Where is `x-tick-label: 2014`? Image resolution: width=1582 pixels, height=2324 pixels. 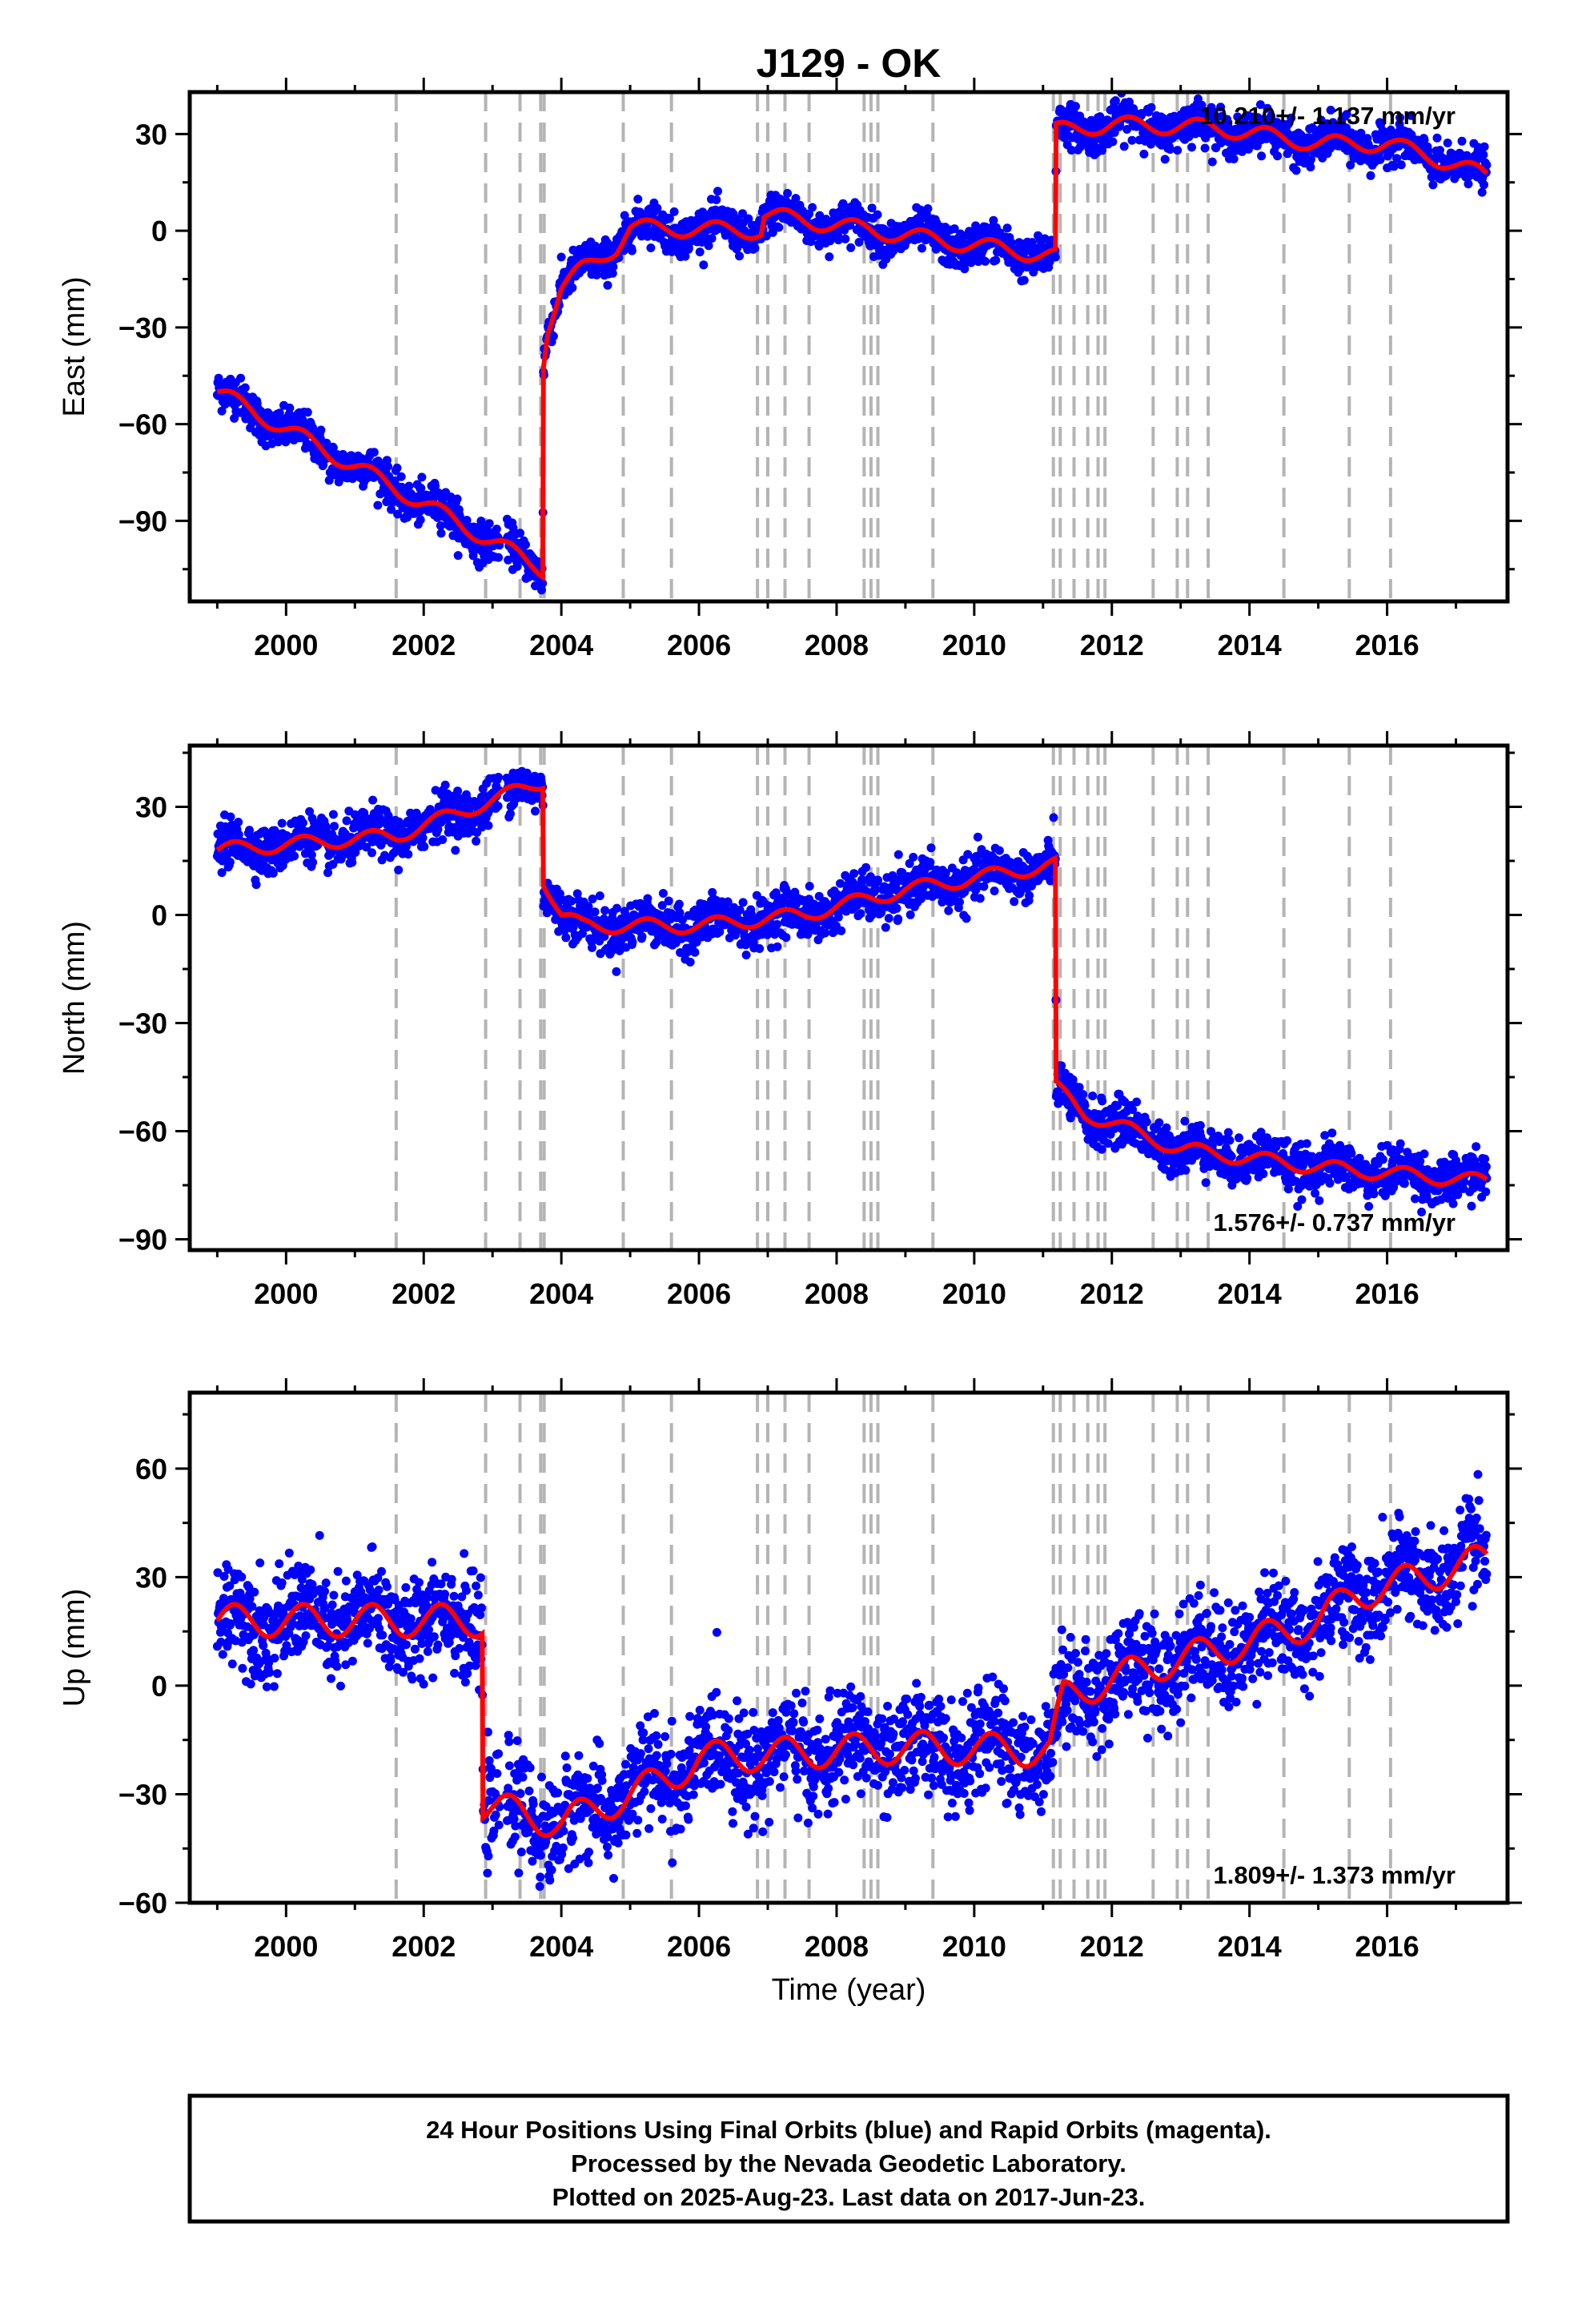
x-tick-label: 2014 is located at coordinates (1250, 645).